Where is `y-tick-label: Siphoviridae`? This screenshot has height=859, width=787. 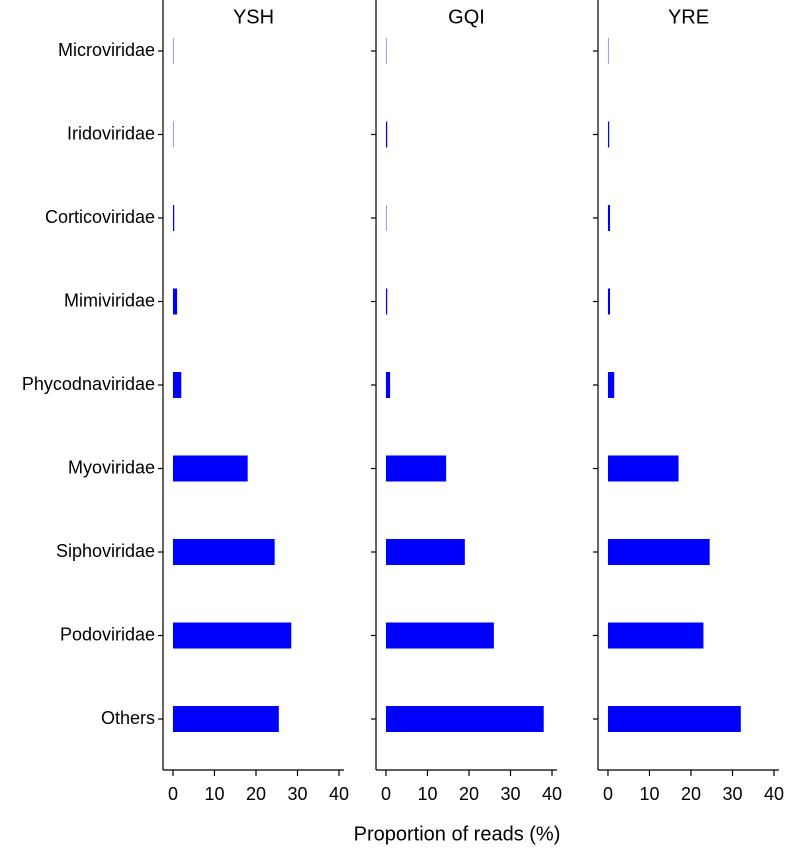
y-tick-label: Siphoviridae is located at coordinates (105, 551).